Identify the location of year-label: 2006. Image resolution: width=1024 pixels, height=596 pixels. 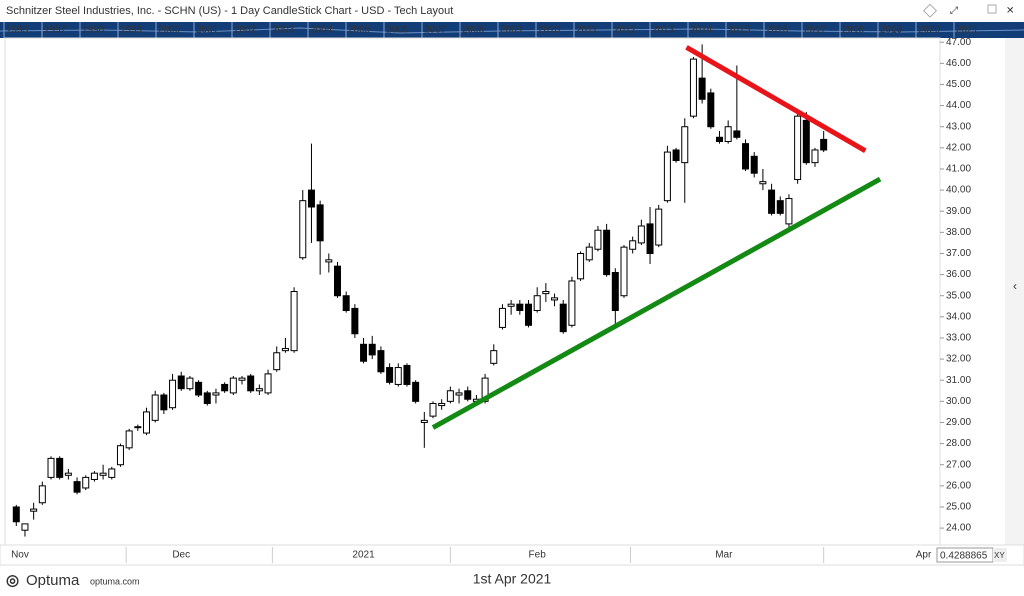
(397, 30).